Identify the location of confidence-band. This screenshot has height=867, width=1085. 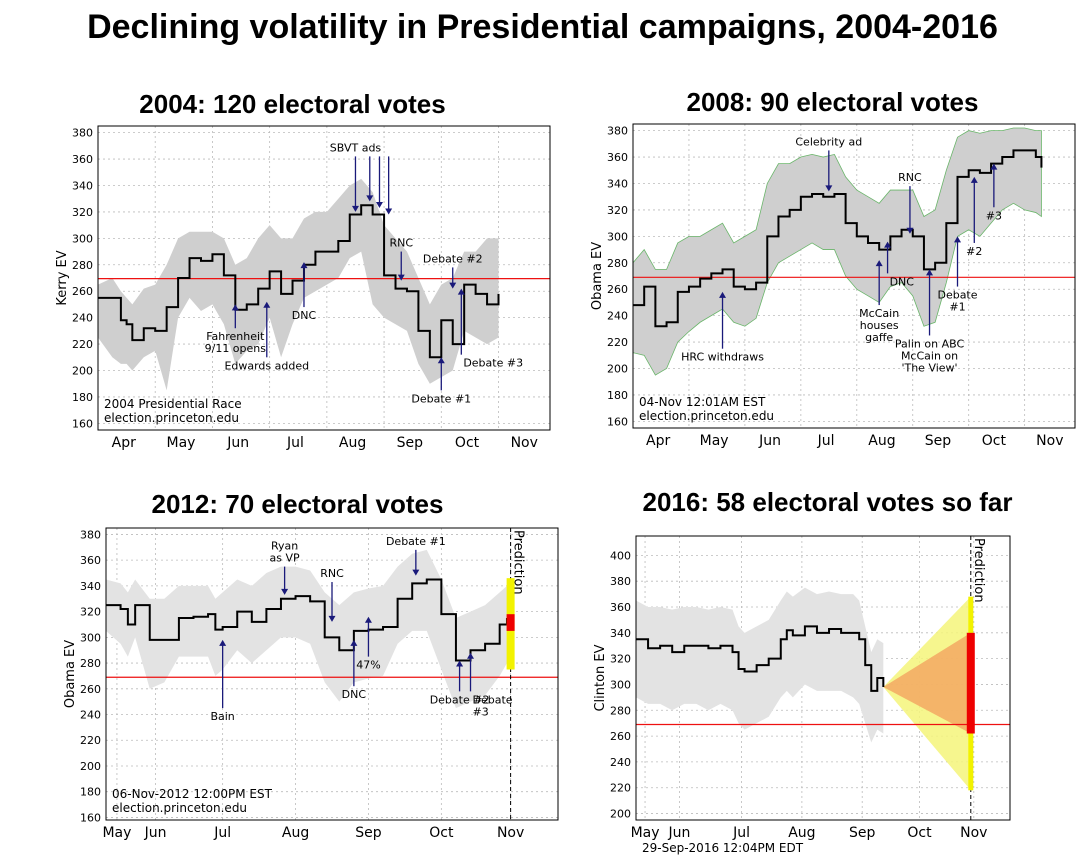
(306, 629).